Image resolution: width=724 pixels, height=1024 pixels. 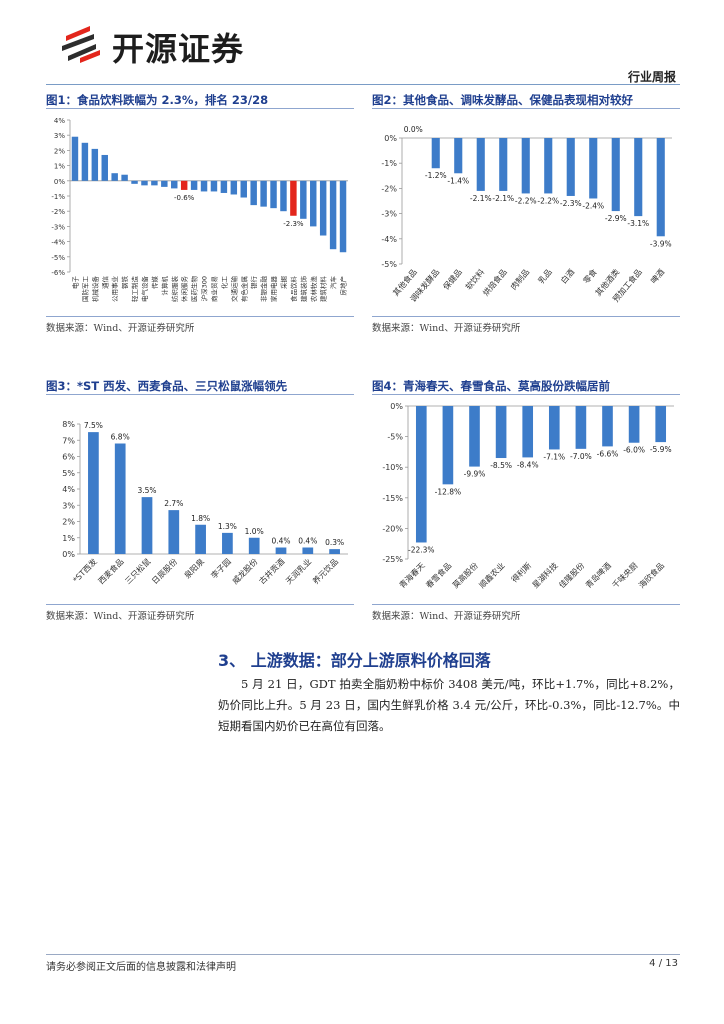 What do you see at coordinates (134, 289) in the screenshot?
I see `category-label: 轻工制造` at bounding box center [134, 289].